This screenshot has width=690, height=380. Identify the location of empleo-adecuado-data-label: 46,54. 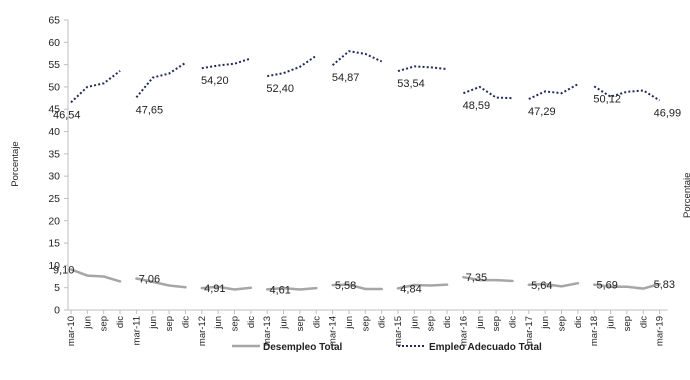
(67, 115).